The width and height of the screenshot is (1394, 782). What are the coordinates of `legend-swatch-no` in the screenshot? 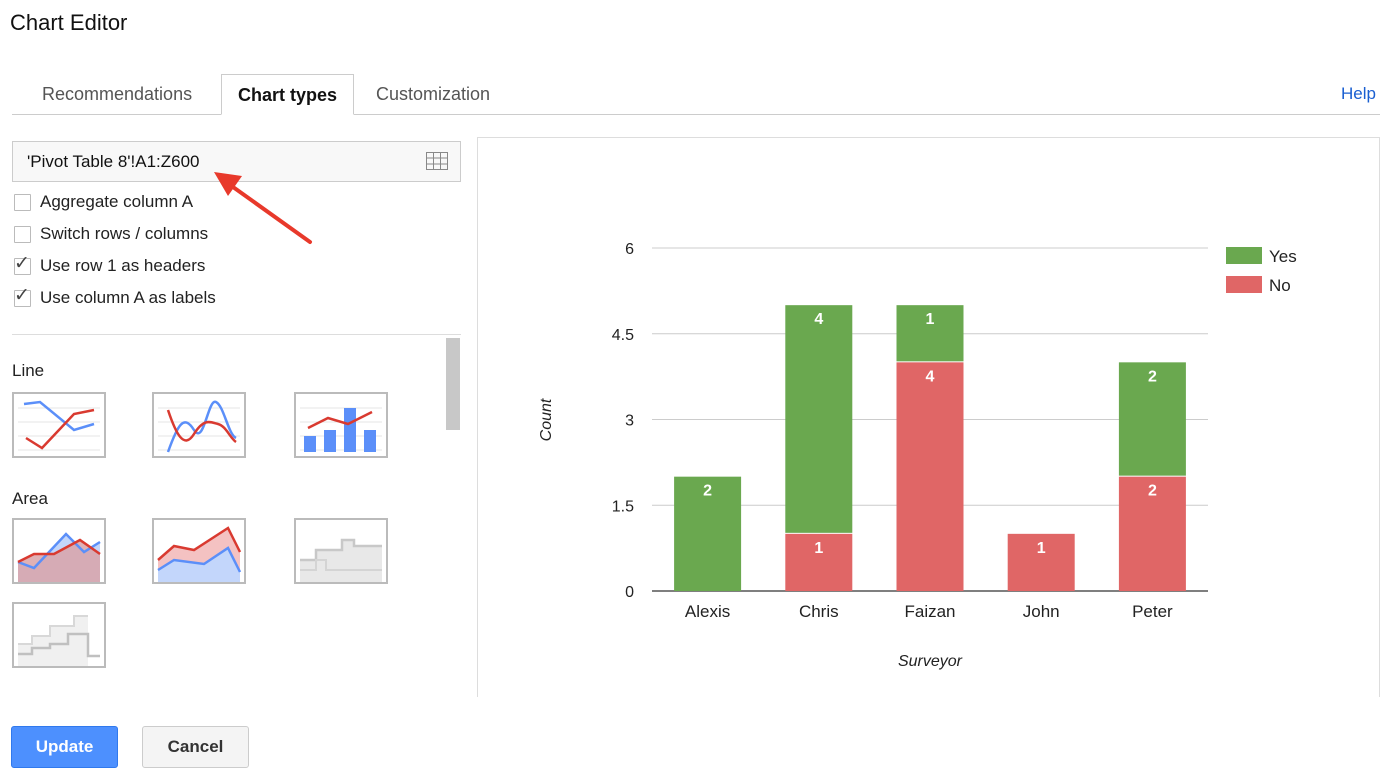 It's located at (1244, 284).